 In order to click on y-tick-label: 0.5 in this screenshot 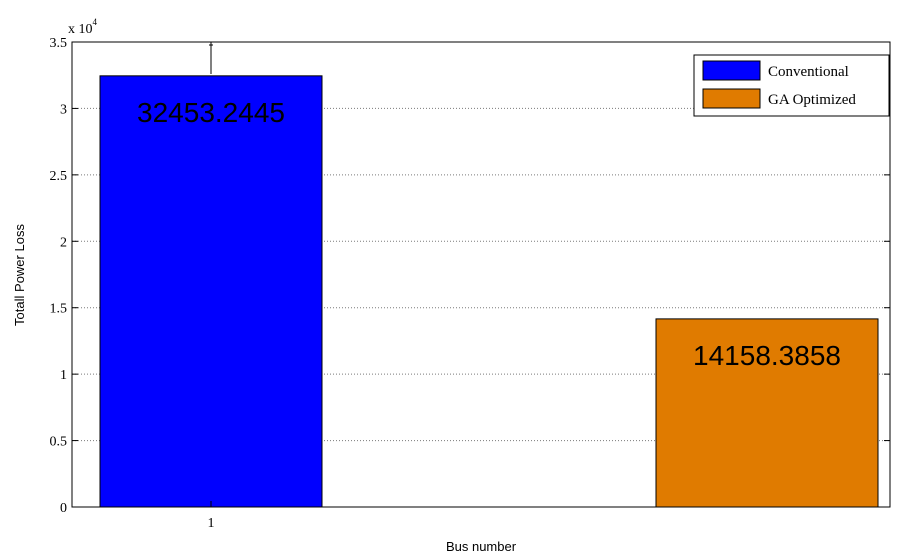, I will do `click(59, 442)`.